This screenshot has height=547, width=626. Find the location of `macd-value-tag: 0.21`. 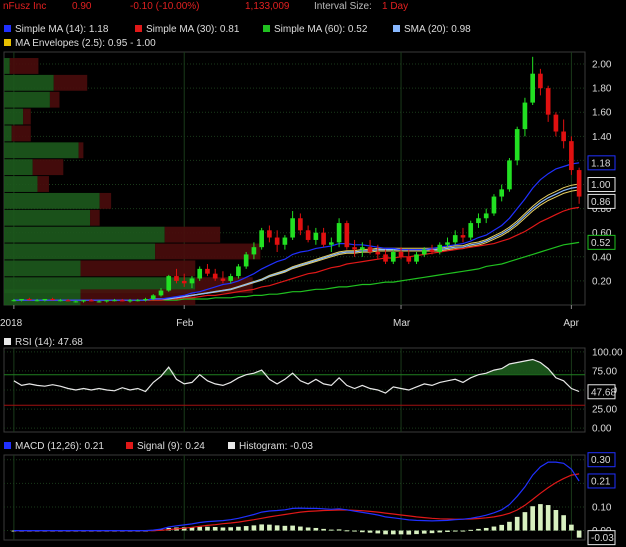

macd-value-tag: 0.21 is located at coordinates (601, 481).